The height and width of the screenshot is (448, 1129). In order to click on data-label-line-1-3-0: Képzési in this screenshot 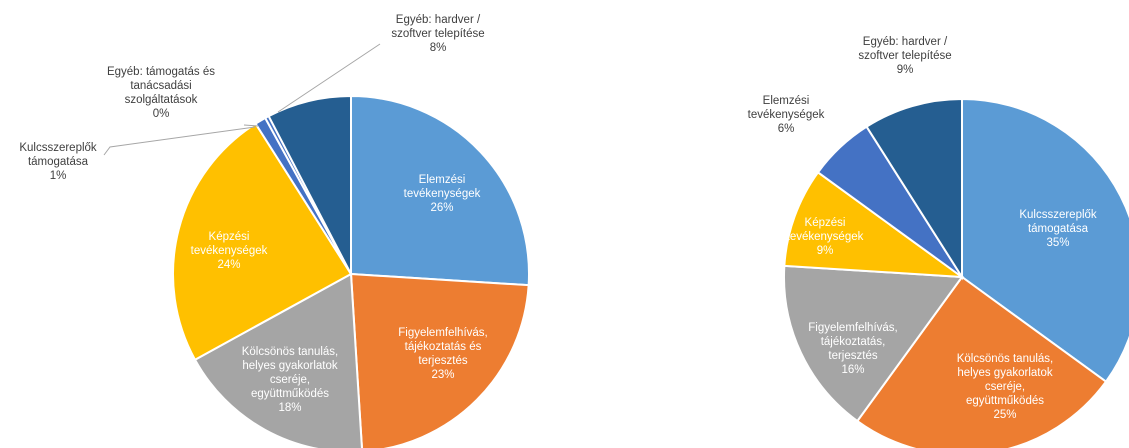, I will do `click(825, 223)`.